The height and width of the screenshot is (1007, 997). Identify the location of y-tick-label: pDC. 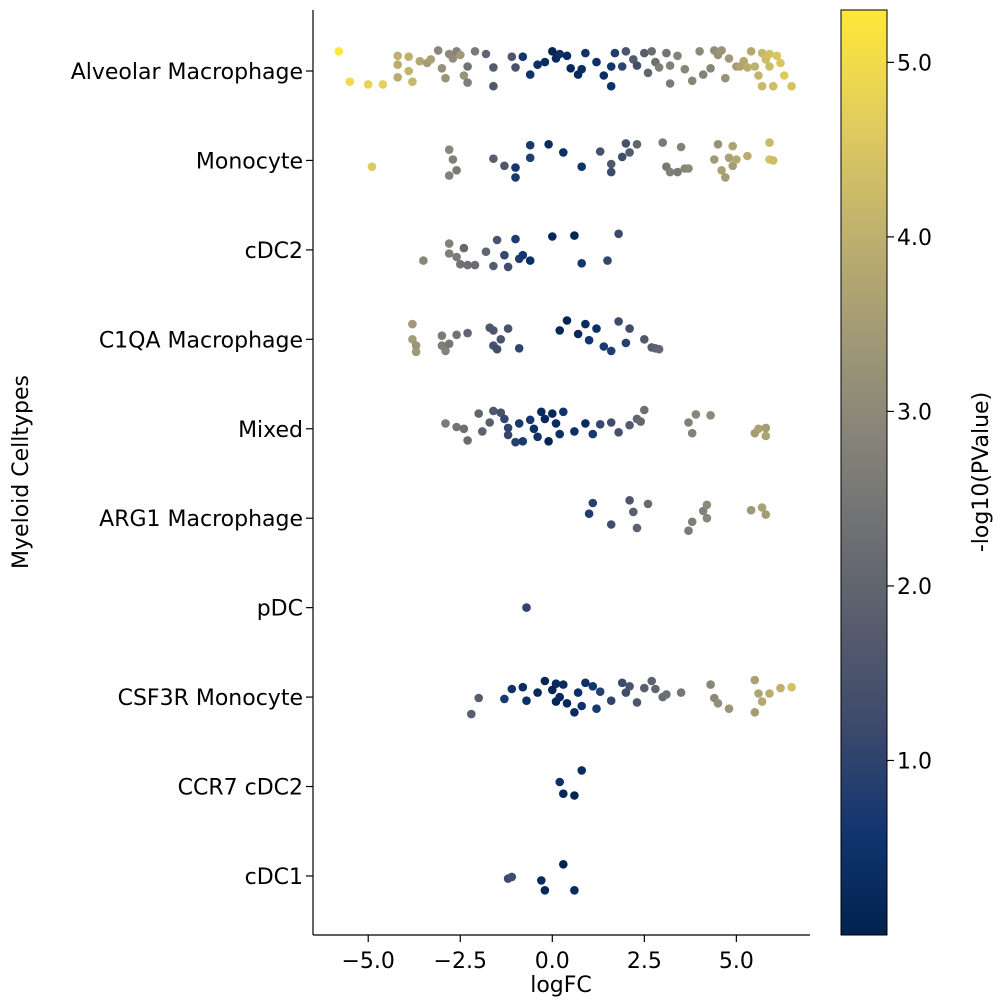
(280, 609).